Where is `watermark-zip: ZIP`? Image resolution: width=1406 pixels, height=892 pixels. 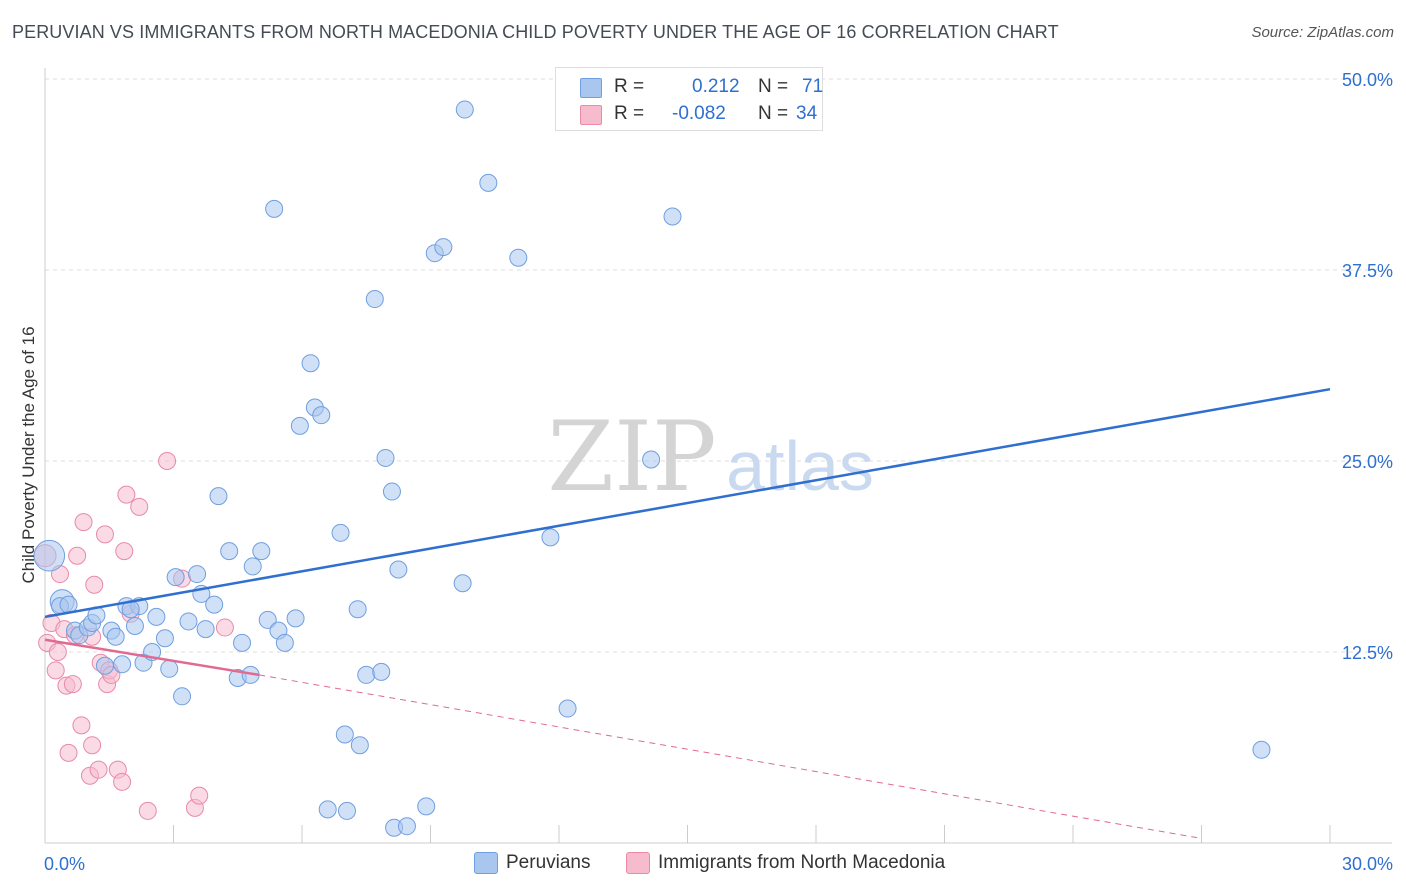 watermark-zip: ZIP is located at coordinates (631, 457).